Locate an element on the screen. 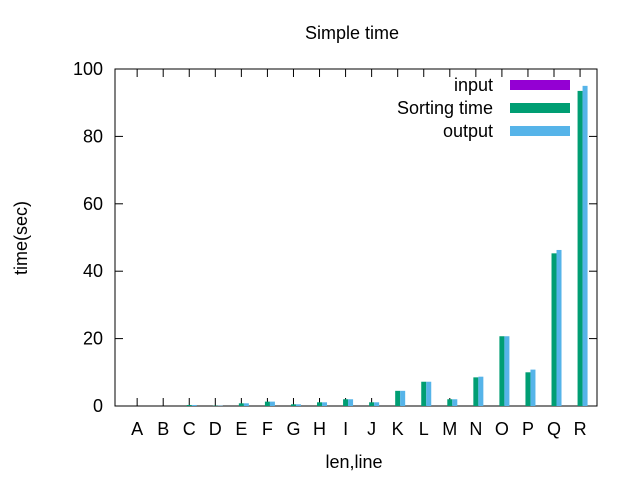 Image resolution: width=640 pixels, height=480 pixels. bar-sorting-time-R is located at coordinates (580, 248).